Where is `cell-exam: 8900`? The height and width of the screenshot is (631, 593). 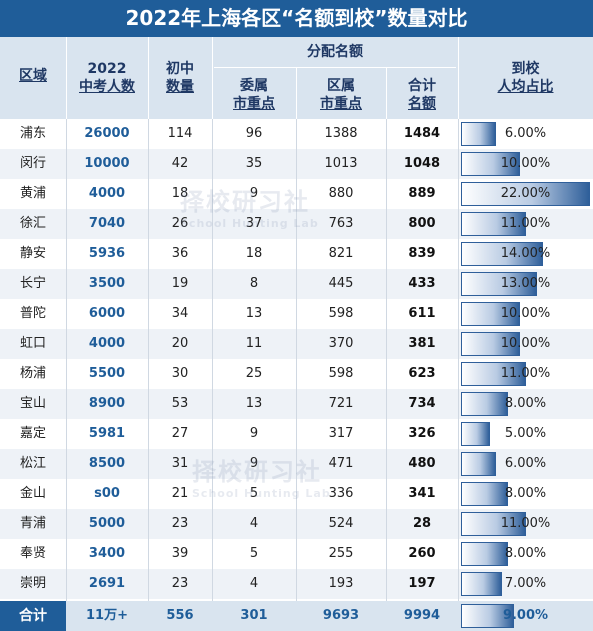 cell-exam: 8900 is located at coordinates (107, 403).